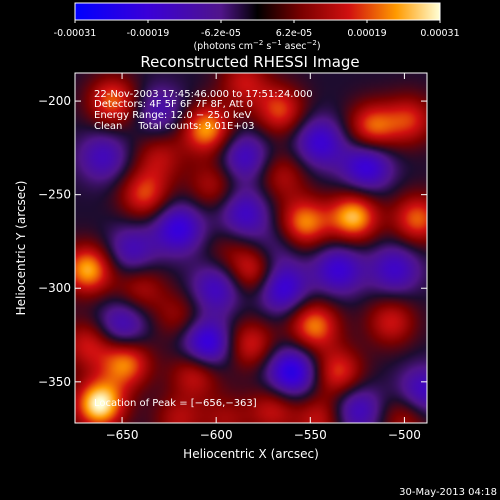 This screenshot has height=500, width=500. Describe the element at coordinates (54, 195) in the screenshot. I see `y-tick-label: −250` at that location.